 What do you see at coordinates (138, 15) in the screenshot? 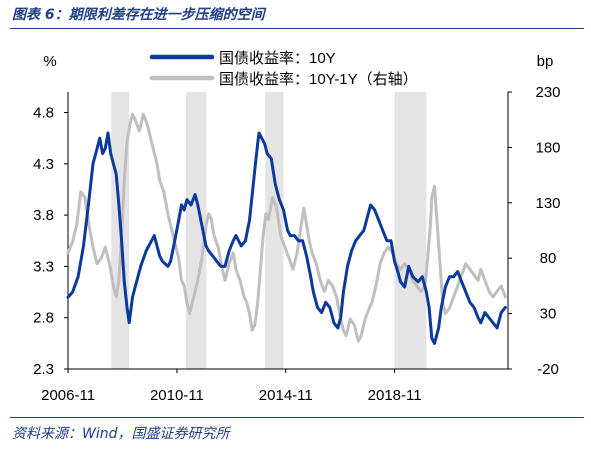
I see `figure-title: 图表 6：期限利差存在进一步压缩的空间` at bounding box center [138, 15].